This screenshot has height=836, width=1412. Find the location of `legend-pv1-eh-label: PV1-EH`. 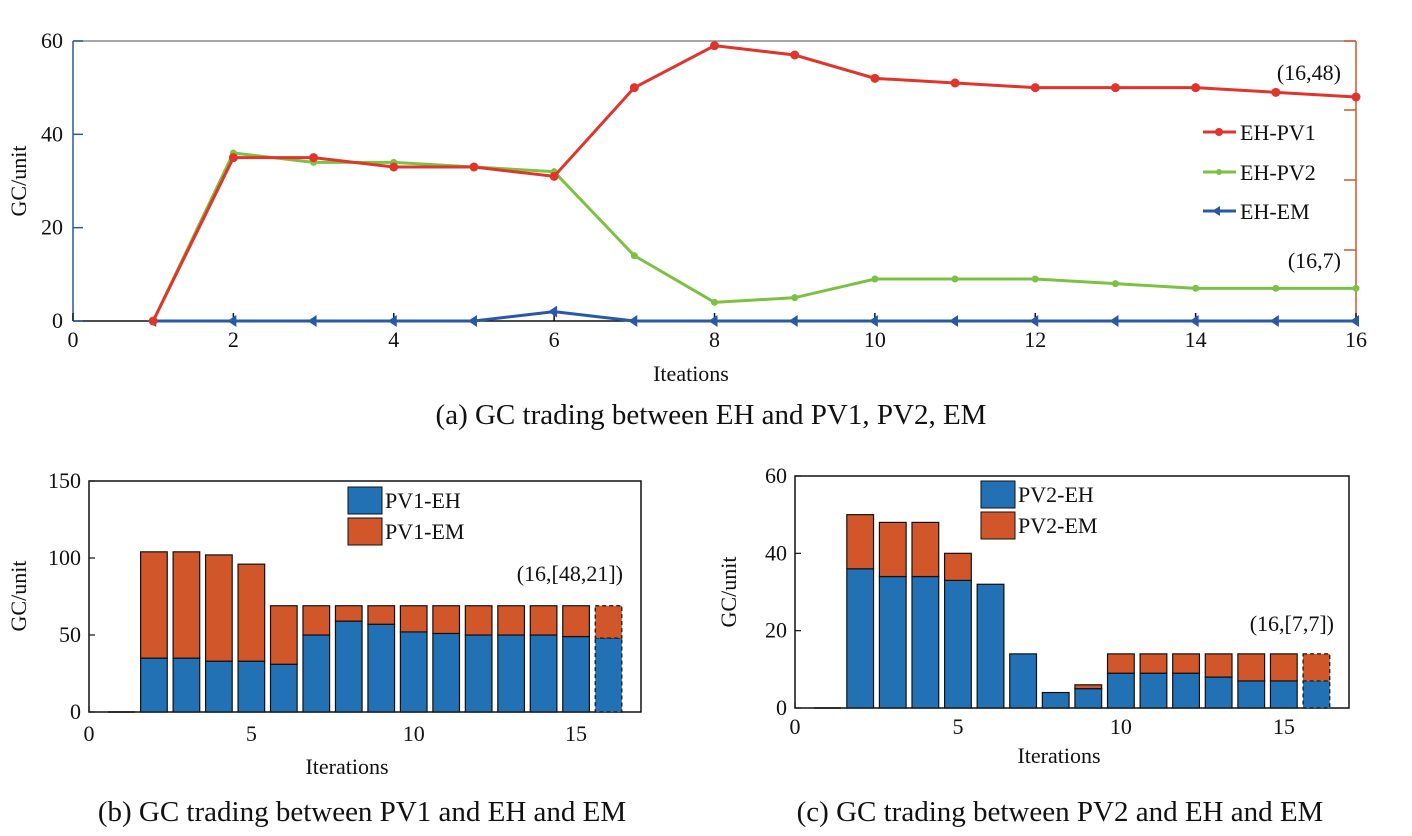

legend-pv1-eh-label: PV1-EH is located at coordinates (423, 500).